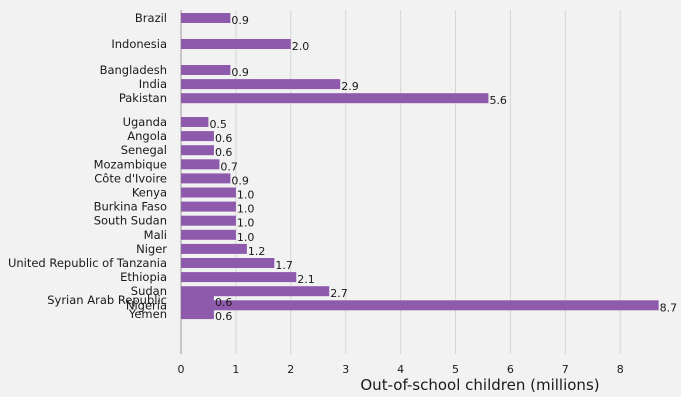 The height and width of the screenshot is (397, 681). What do you see at coordinates (479, 385) in the screenshot?
I see `x-axis-title: Out-of-school children (millions)` at bounding box center [479, 385].